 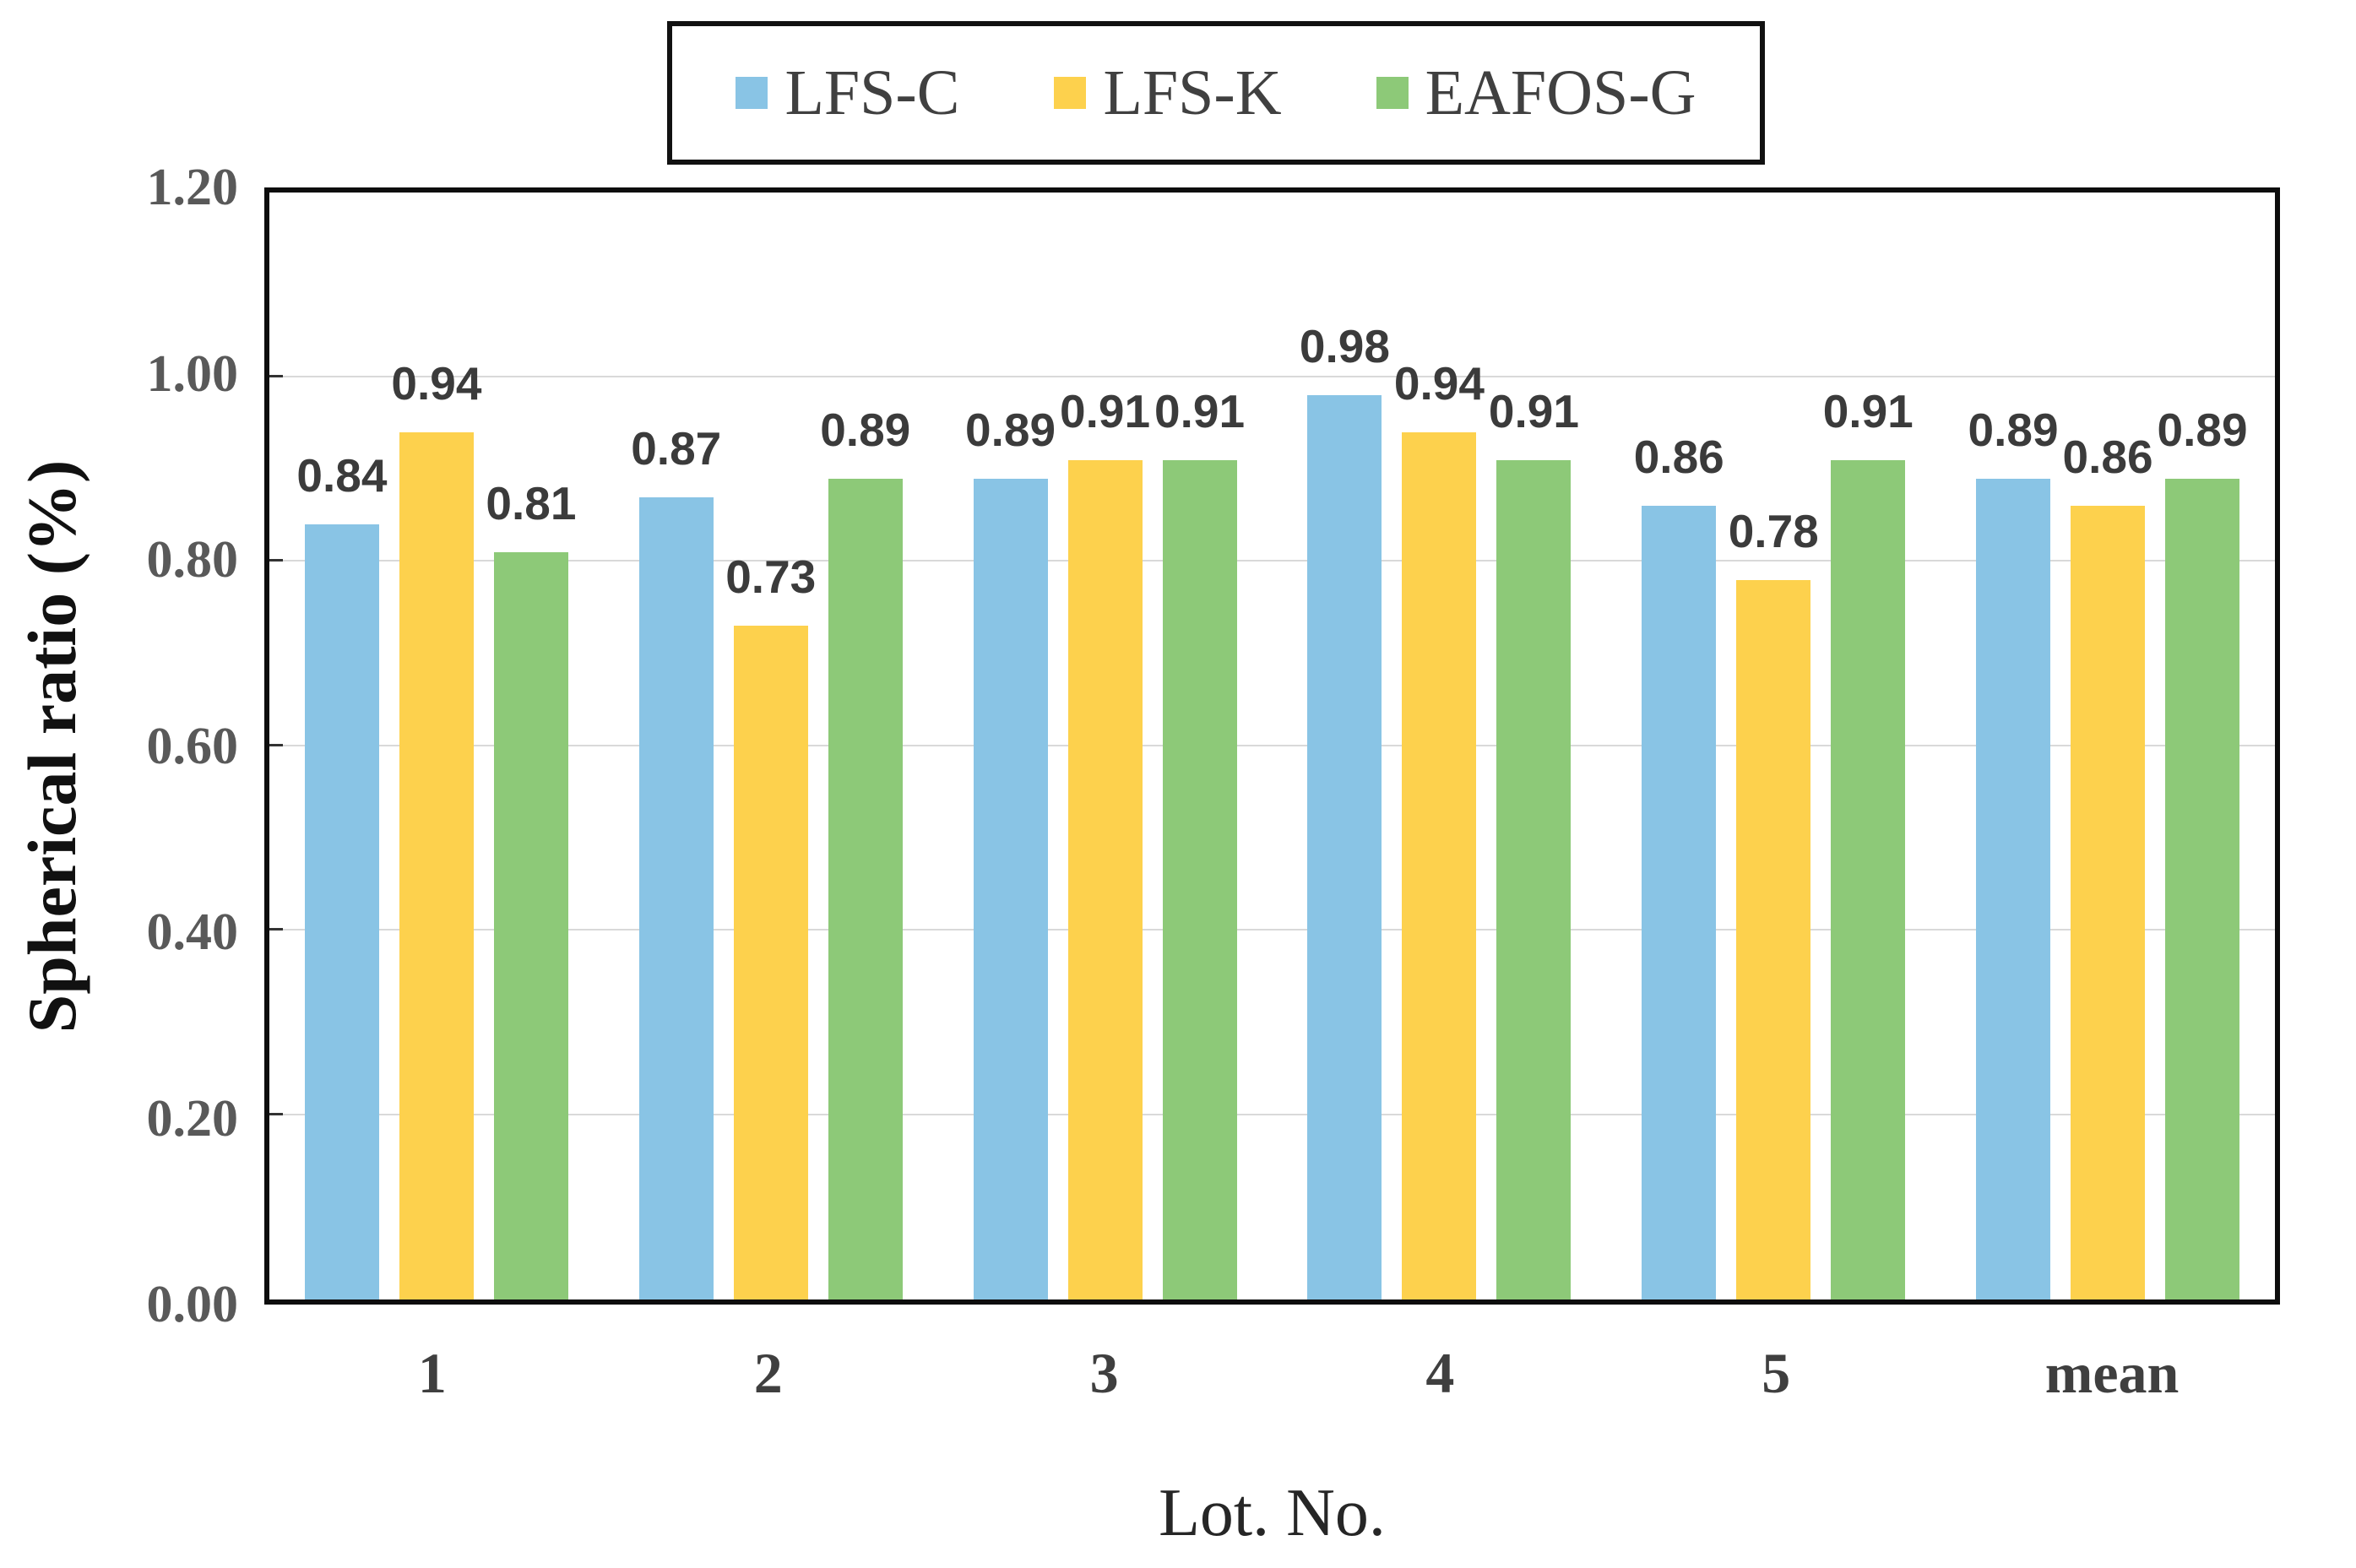 I want to click on x-tick-label-mean: mean, so click(x=2112, y=1373).